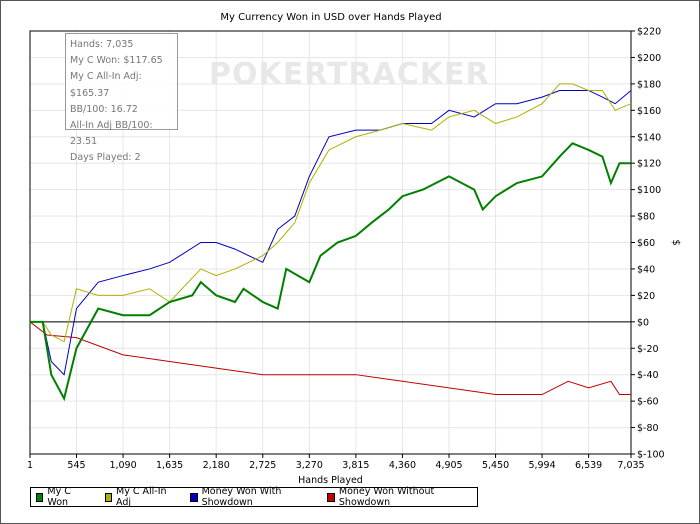 This screenshot has height=524, width=700. I want to click on chart-title: My Currency Won in USD over Hands Played, so click(331, 17).